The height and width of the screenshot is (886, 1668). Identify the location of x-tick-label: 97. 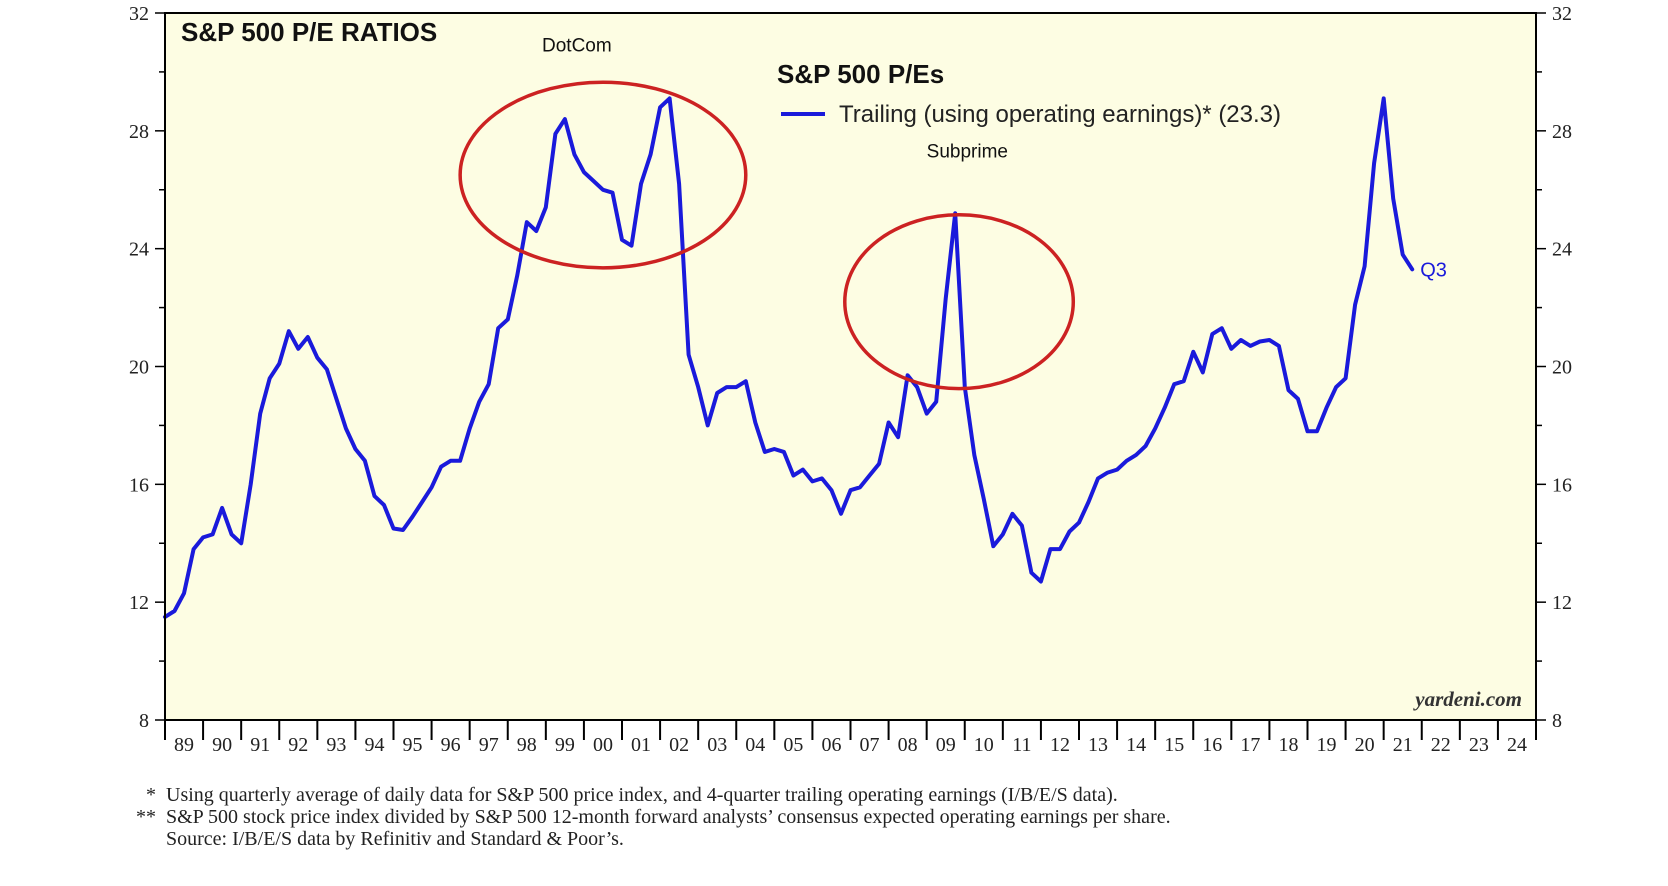
(489, 745).